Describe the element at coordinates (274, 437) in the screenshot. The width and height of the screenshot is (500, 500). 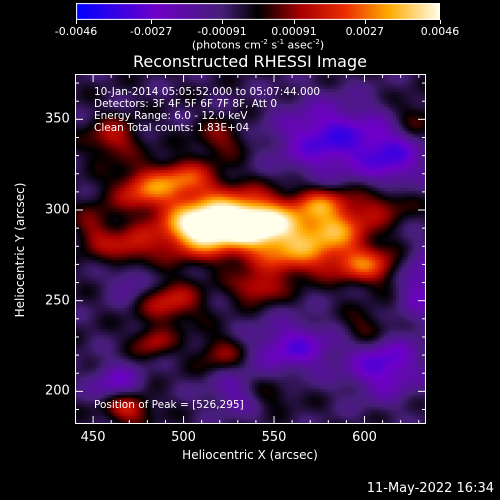
I see `x-tick-label: 550` at that location.